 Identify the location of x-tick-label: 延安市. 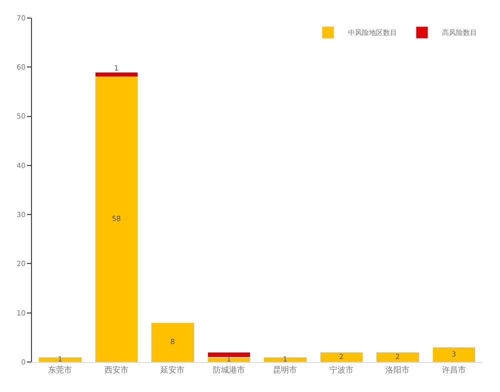
(172, 370).